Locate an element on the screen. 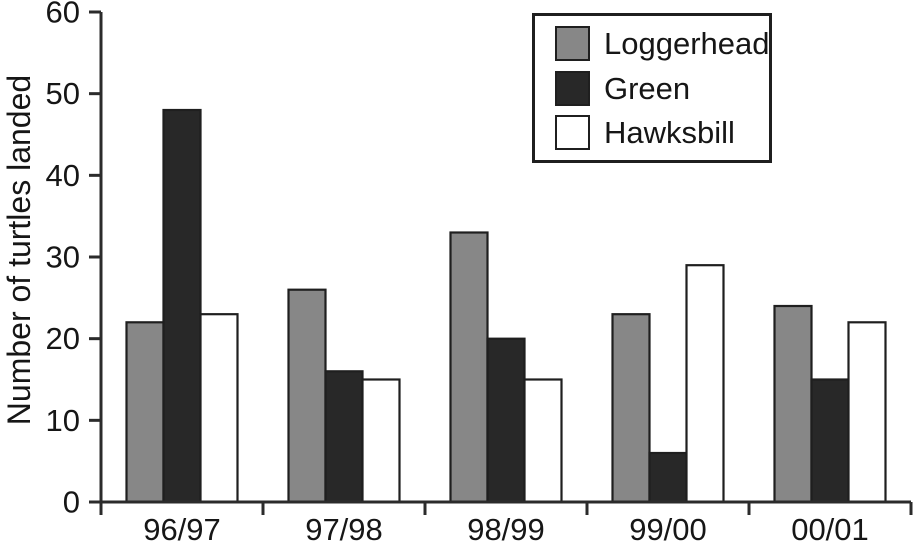 Image resolution: width=914 pixels, height=546 pixels. y-tick-label: 50 is located at coordinates (63, 93).